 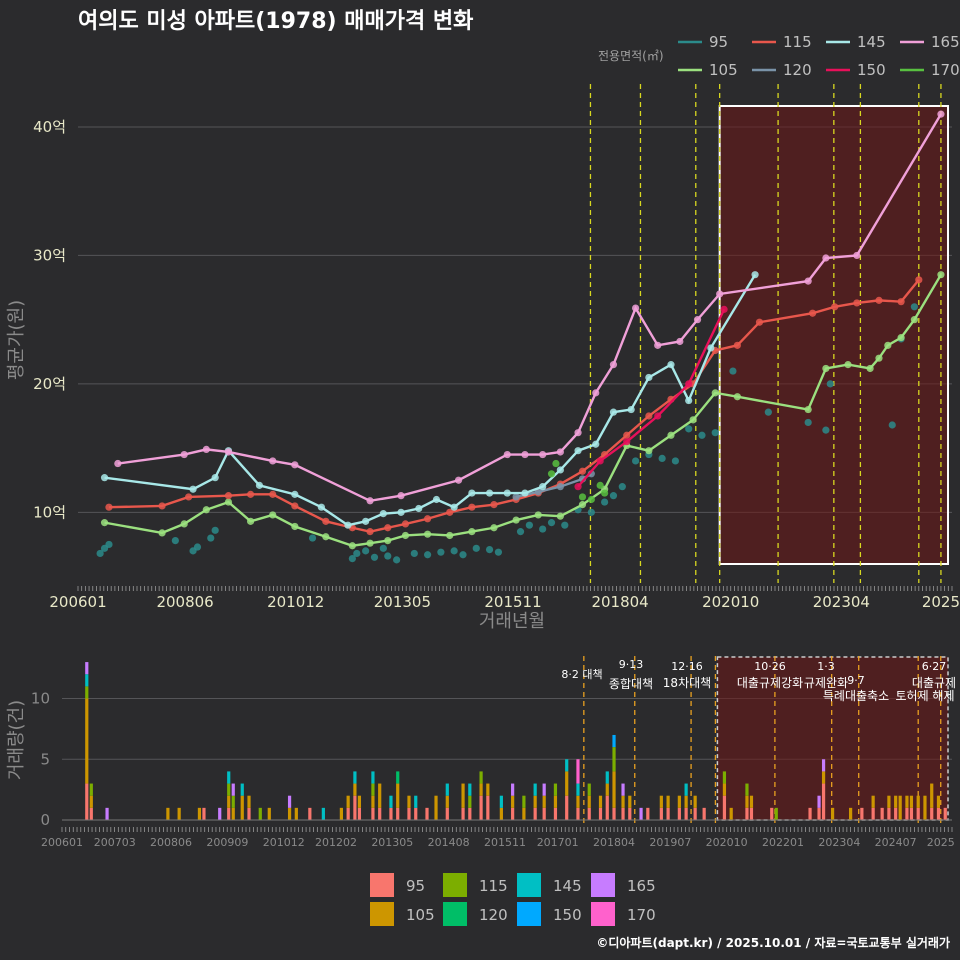 I want to click on annotation-date: 8·2 대책, so click(x=581, y=674).